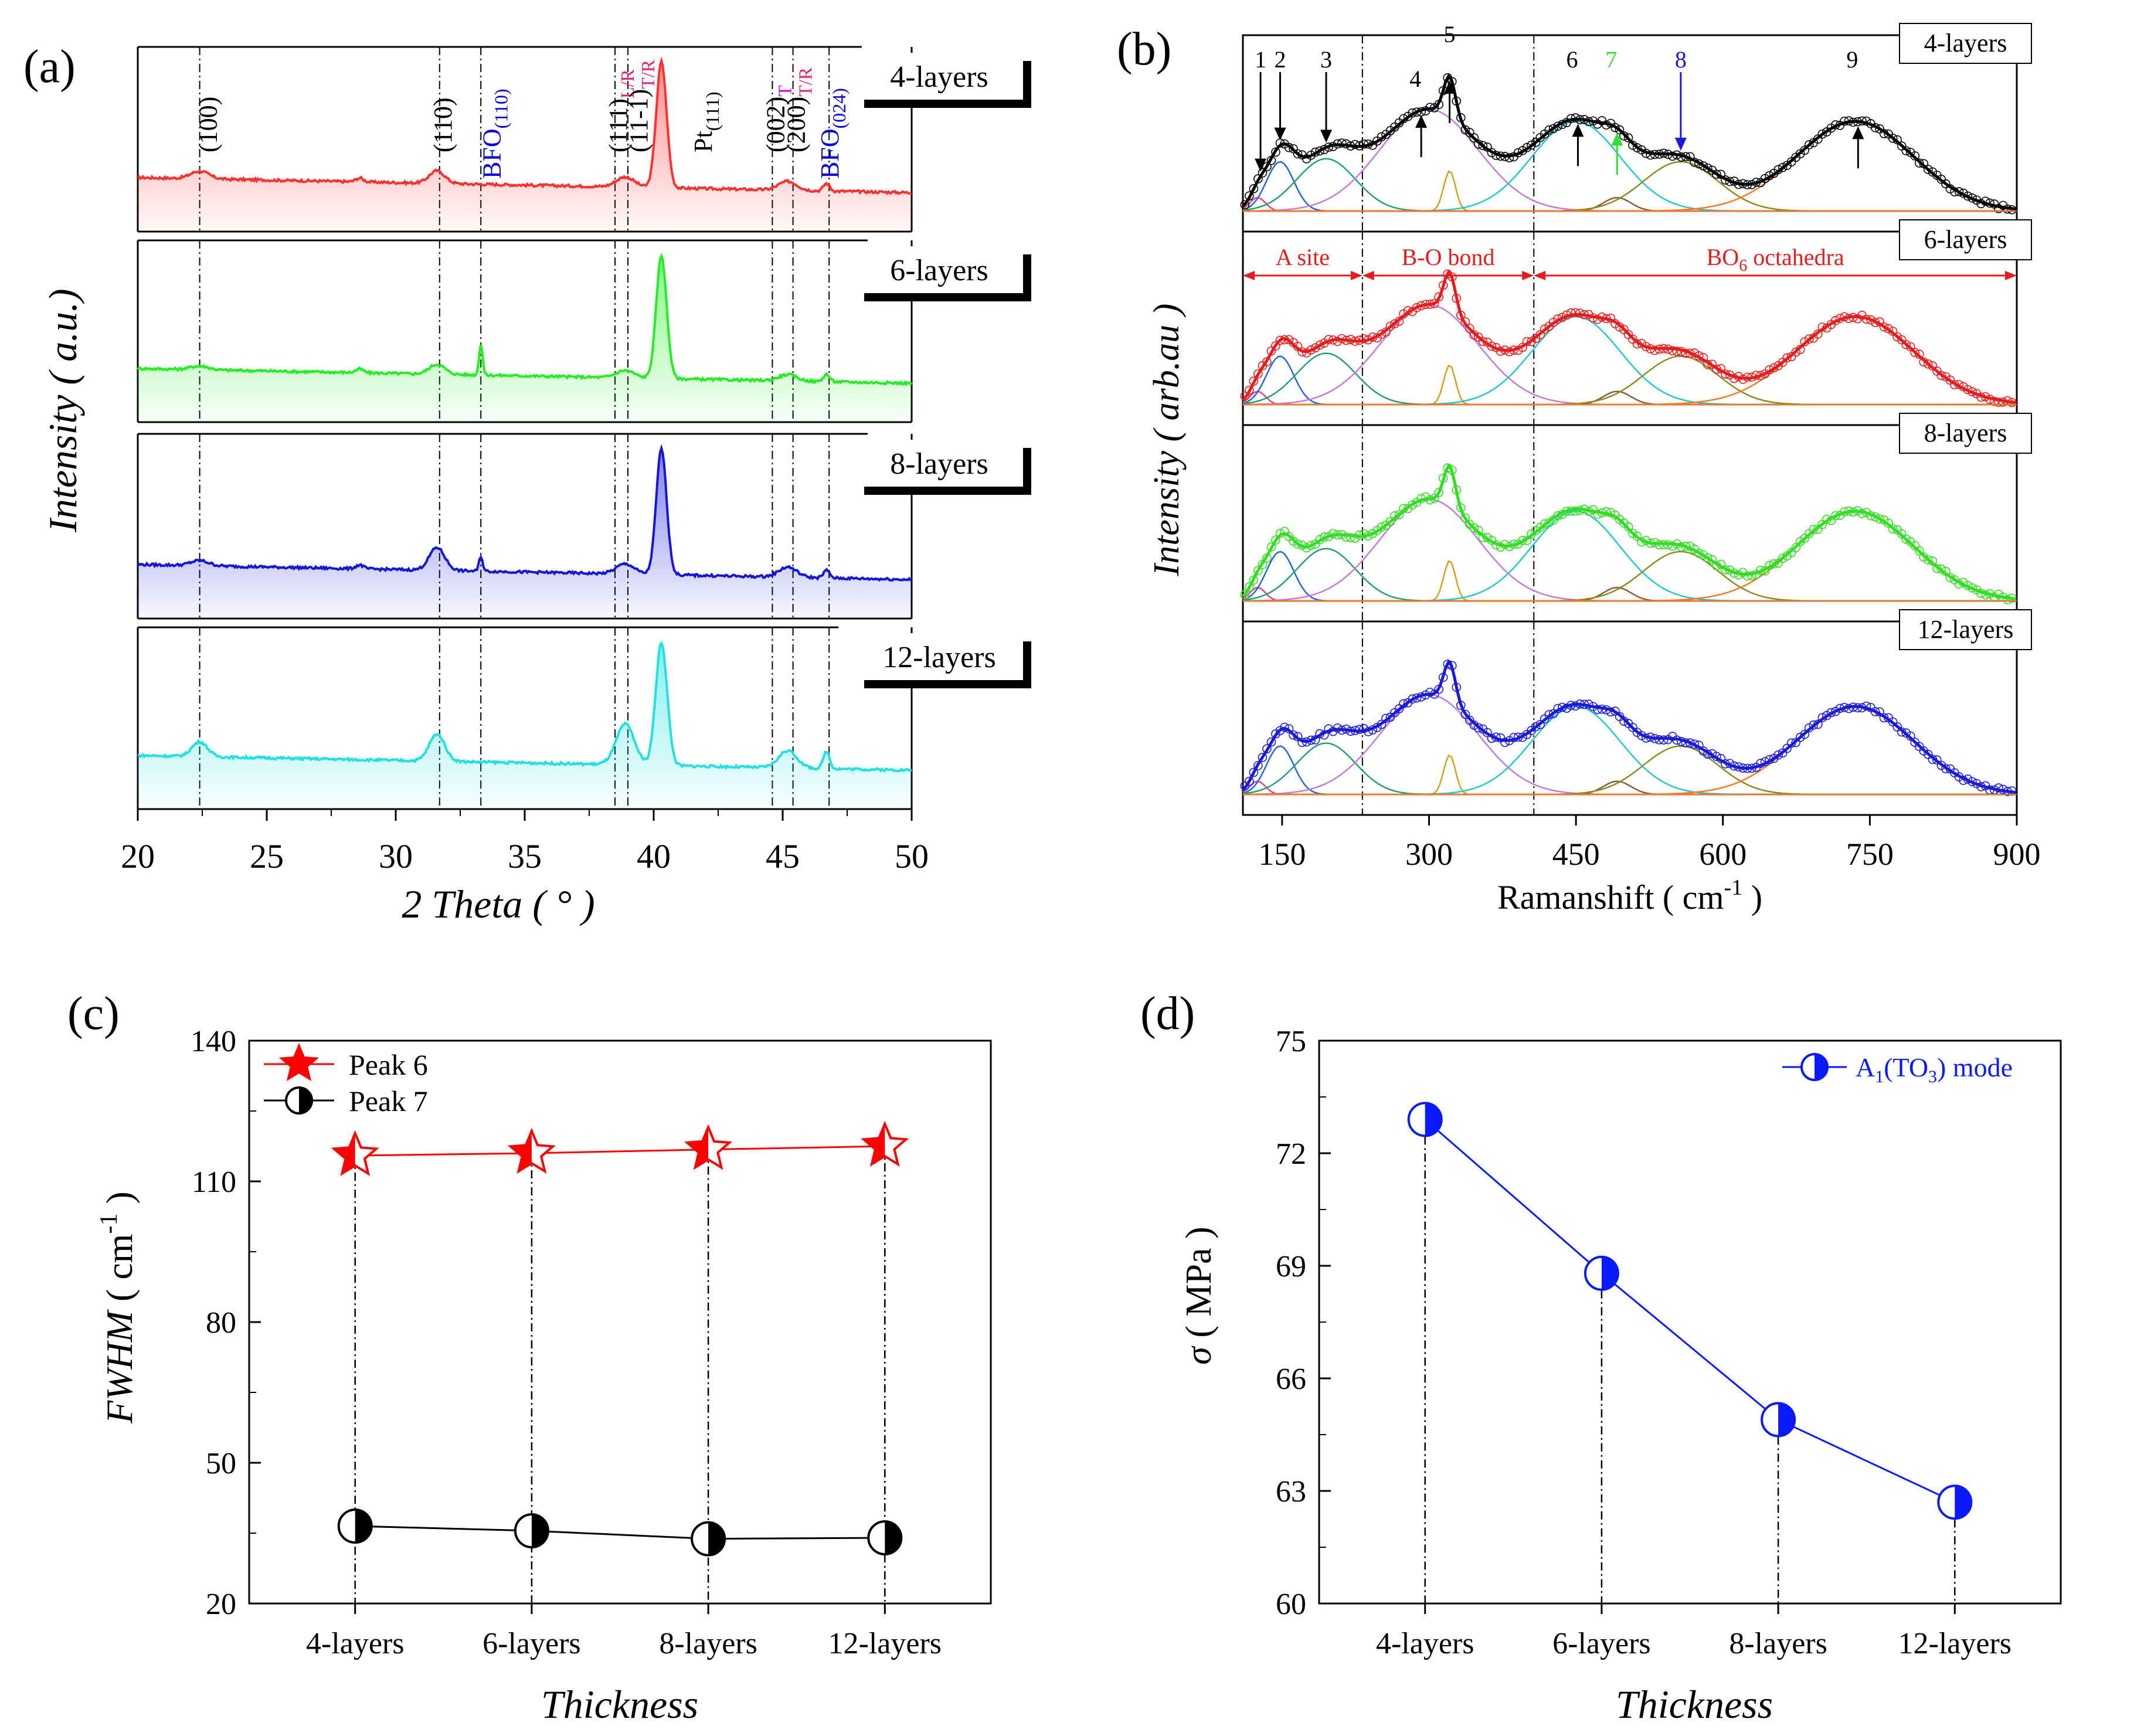 The width and height of the screenshot is (2144, 1736). Describe the element at coordinates (1303, 257) in the screenshot. I see `b-region-label-main: A site` at that location.